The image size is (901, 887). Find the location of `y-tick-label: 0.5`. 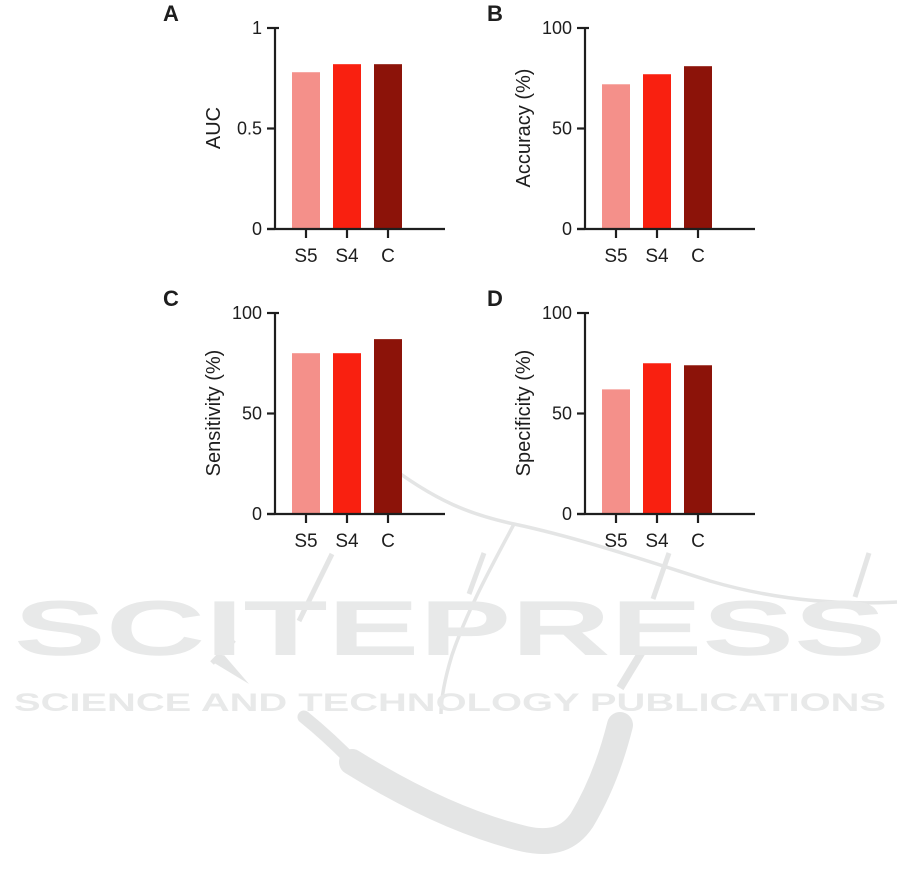

y-tick-label: 0.5 is located at coordinates (249, 129).